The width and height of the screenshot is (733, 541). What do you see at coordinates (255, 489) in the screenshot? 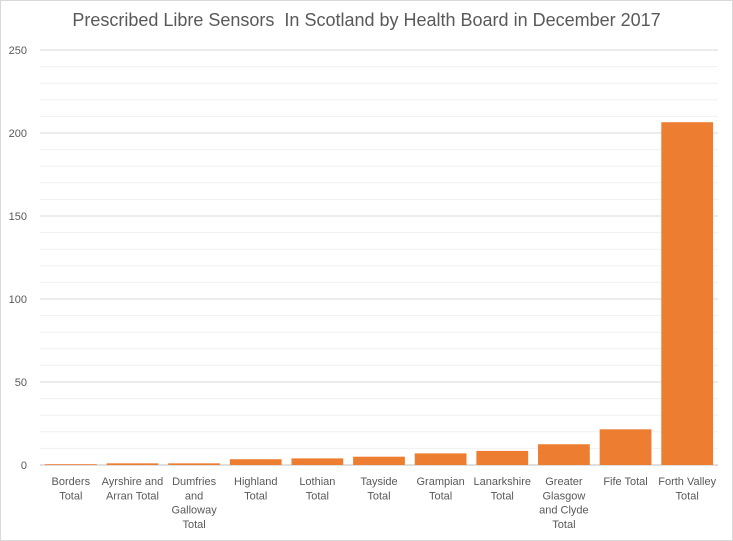
I see `x-tick-label: Highland Total` at bounding box center [255, 489].